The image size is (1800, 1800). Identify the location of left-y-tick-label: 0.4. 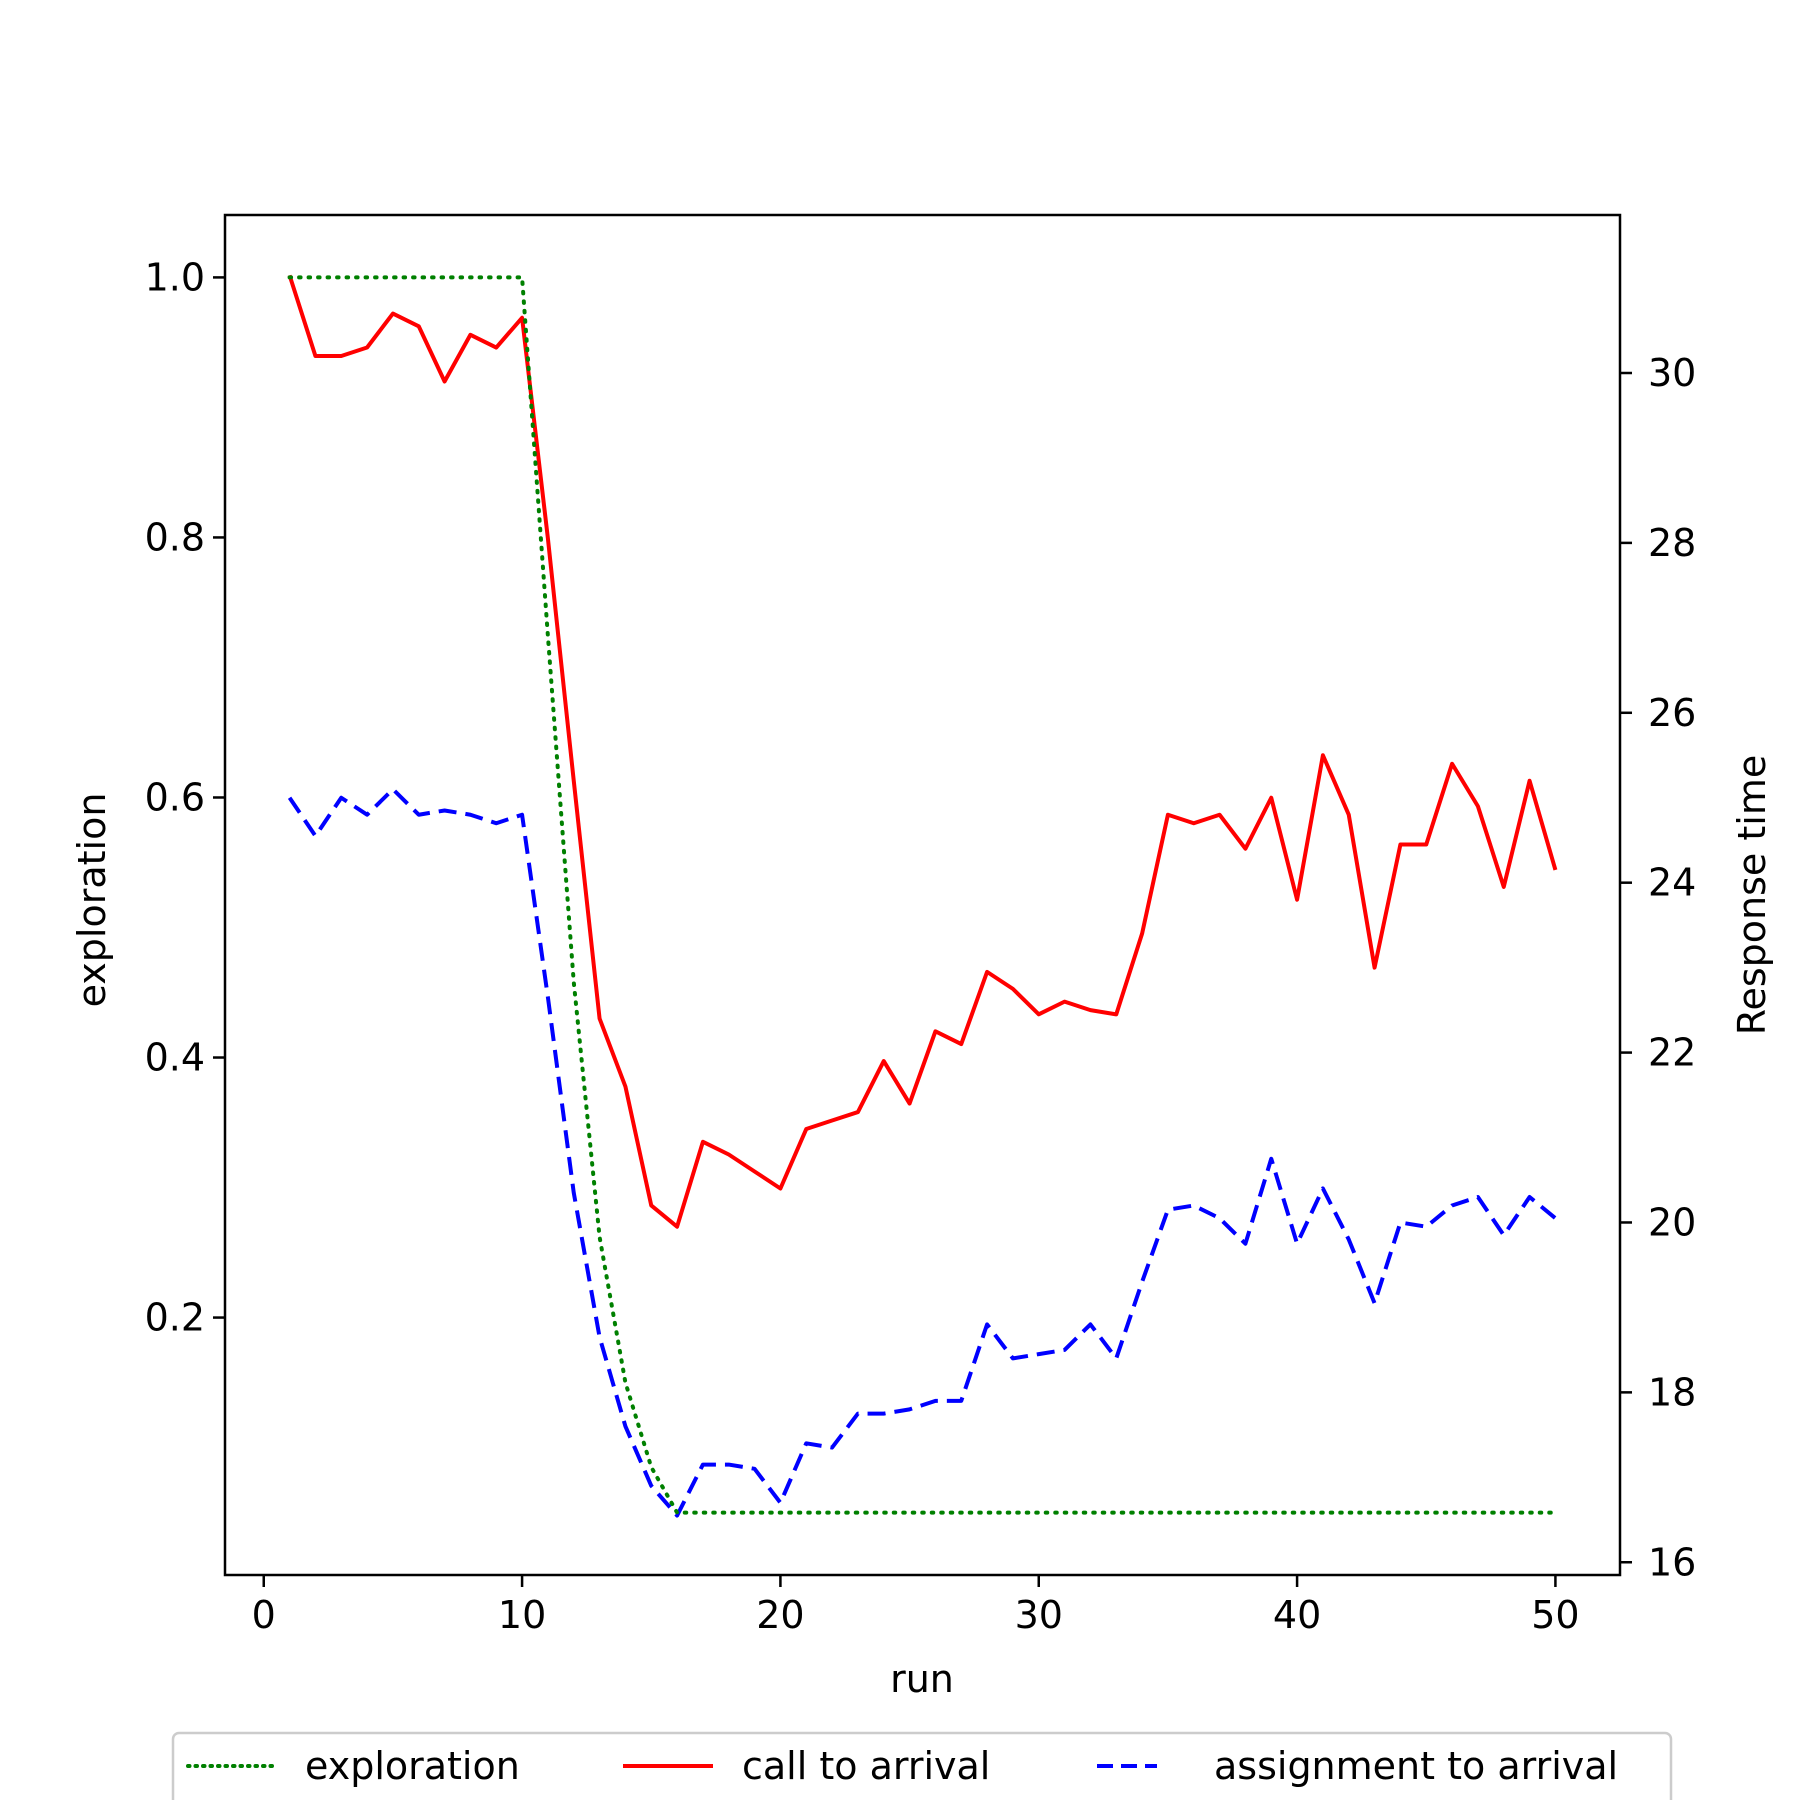
(175, 1058).